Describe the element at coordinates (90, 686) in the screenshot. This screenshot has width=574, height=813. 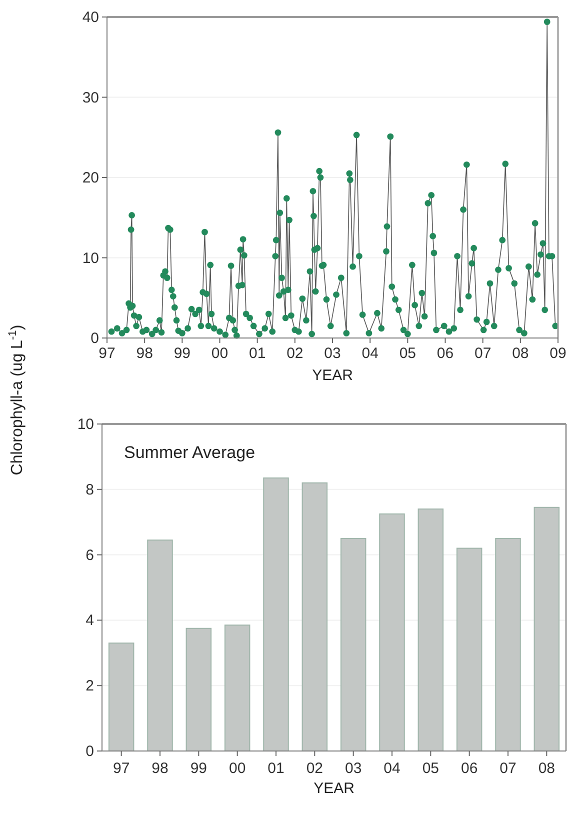
I see `y-tick-label: 2` at that location.